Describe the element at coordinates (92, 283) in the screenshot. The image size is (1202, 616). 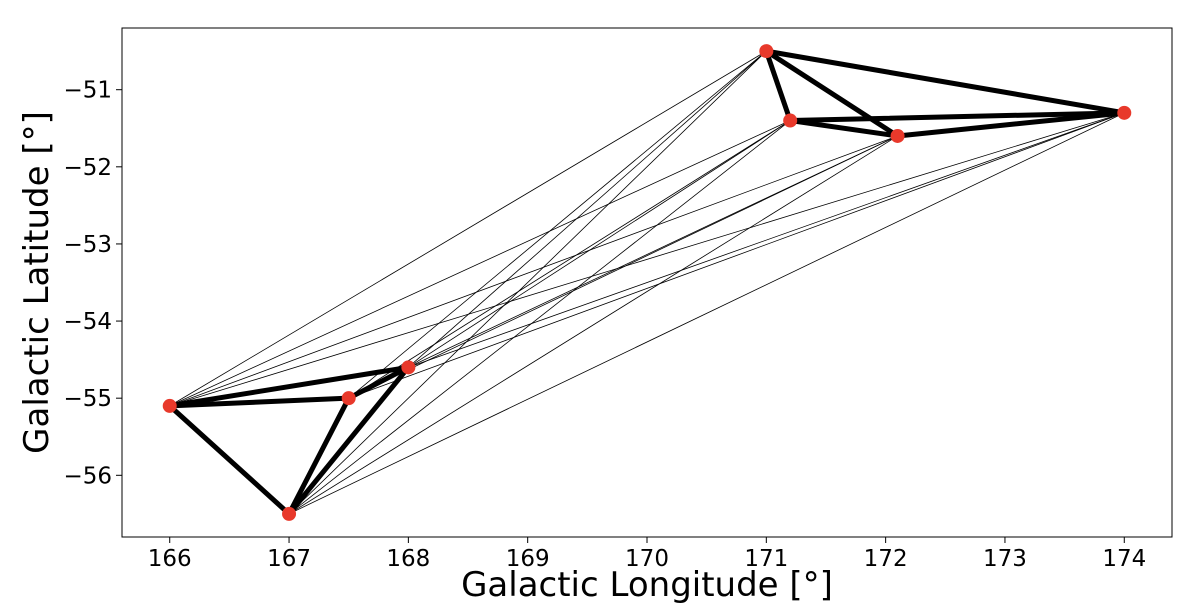
I see `y-ticks: −51 −52 −53 −54 −55 −56` at that location.